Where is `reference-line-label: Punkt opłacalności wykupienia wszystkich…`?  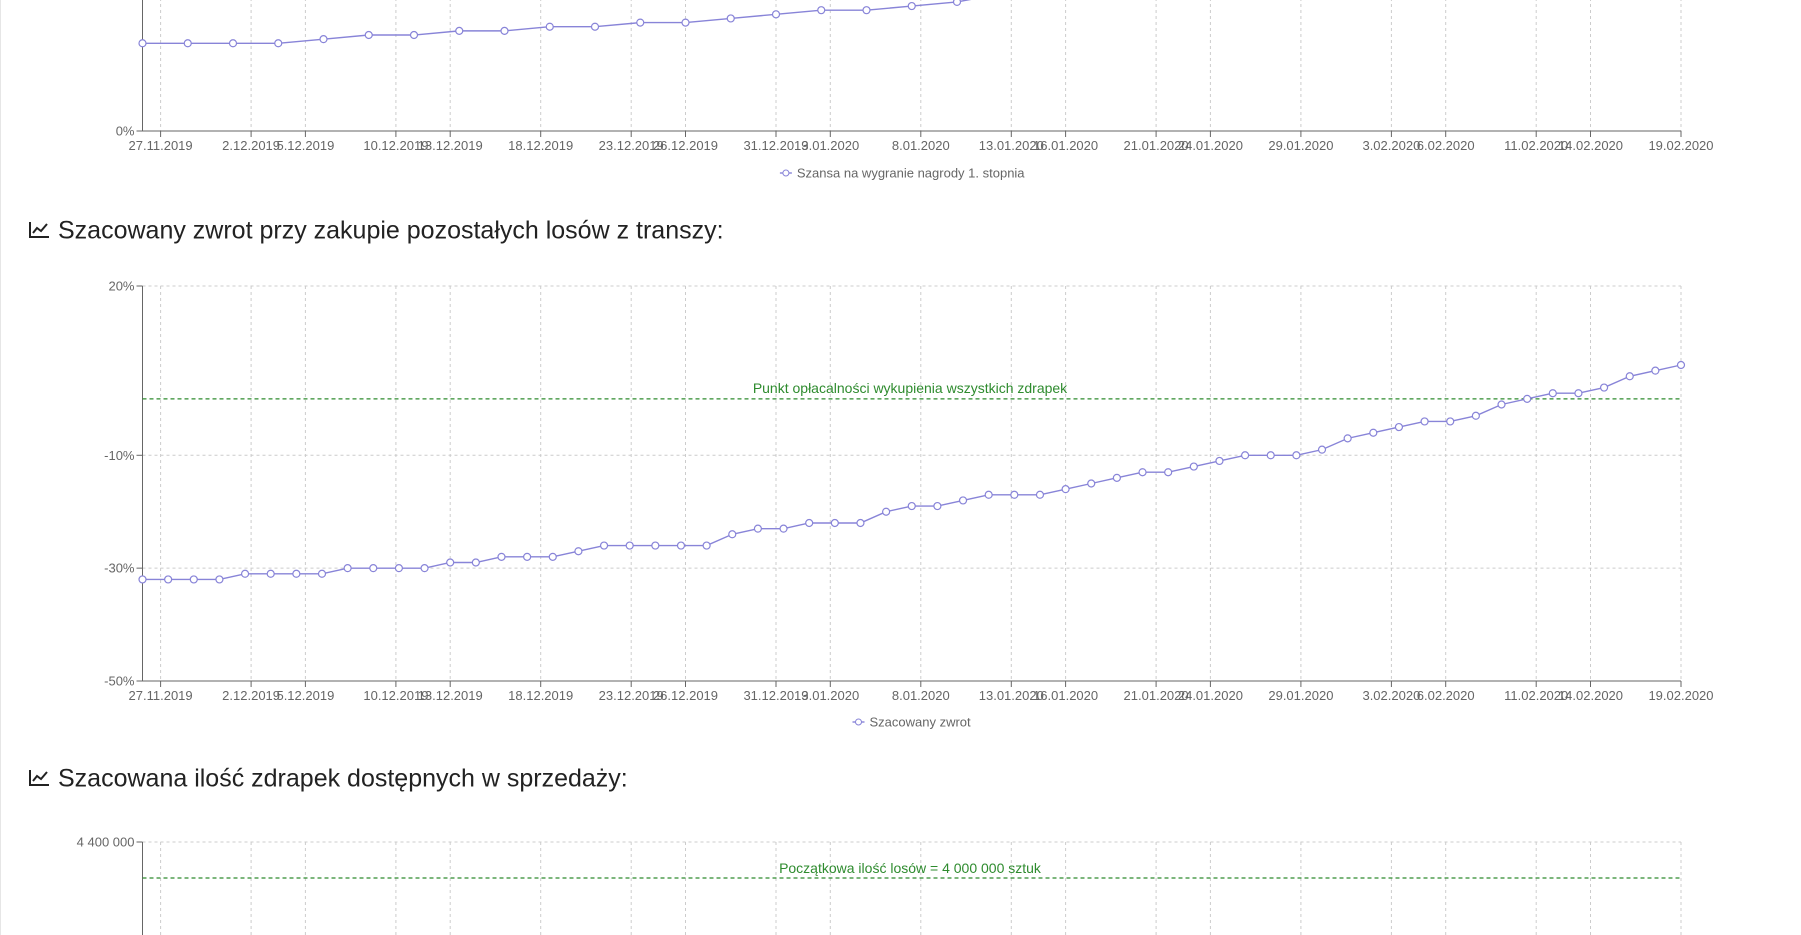 reference-line-label: Punkt opłacalności wykupienia wszystkich… is located at coordinates (910, 388).